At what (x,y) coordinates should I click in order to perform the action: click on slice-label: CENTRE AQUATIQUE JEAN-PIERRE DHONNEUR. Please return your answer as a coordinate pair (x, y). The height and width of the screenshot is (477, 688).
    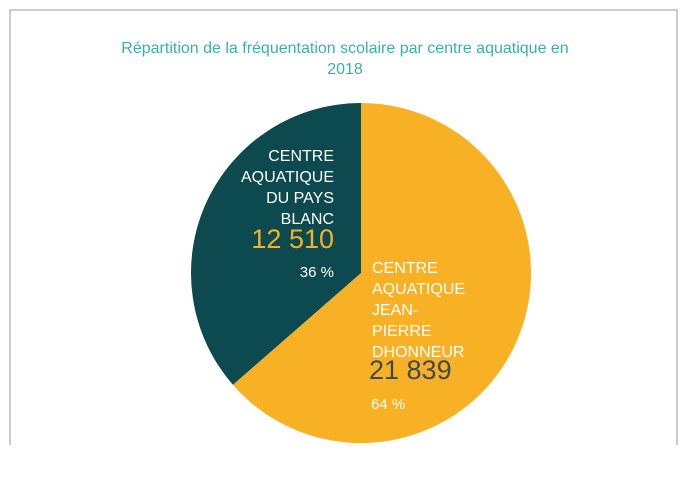
    Looking at the image, I should click on (419, 310).